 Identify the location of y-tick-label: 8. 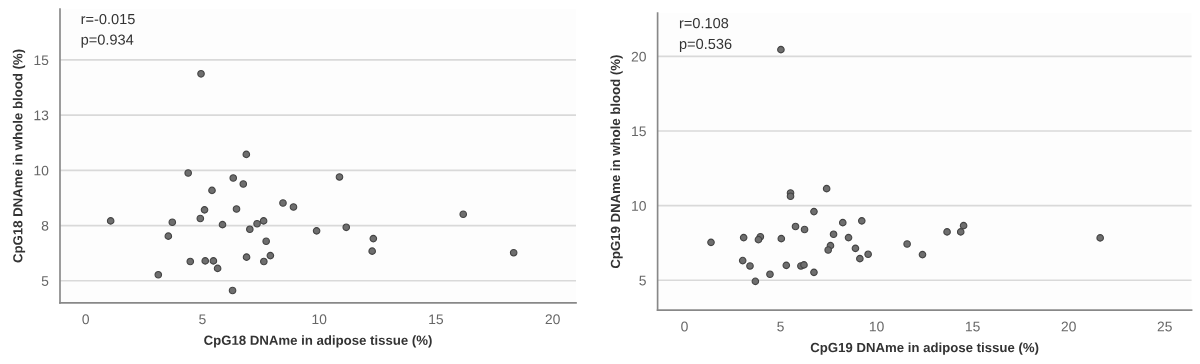
(45, 225).